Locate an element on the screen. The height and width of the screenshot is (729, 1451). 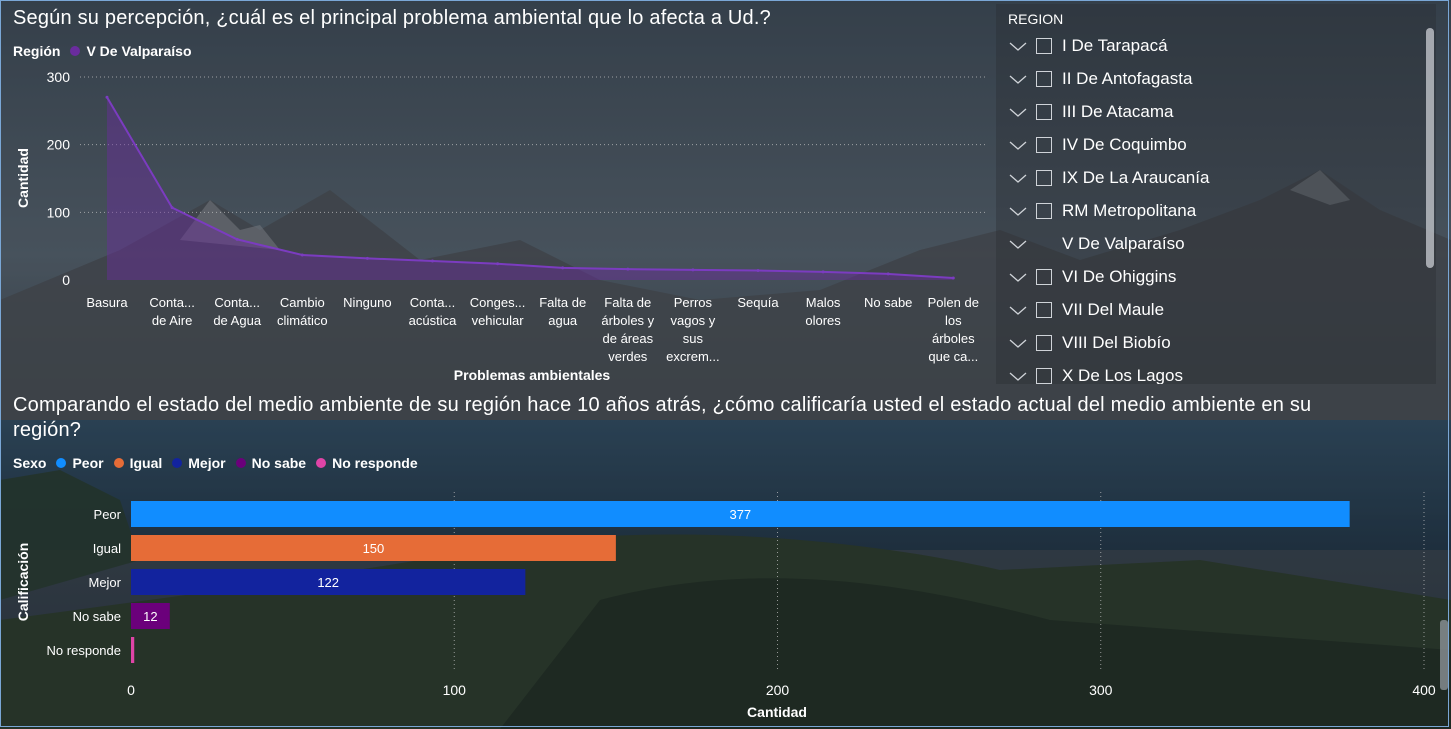
x-tick-label: Falta de árboles y de áreas verdes is located at coordinates (627, 329).